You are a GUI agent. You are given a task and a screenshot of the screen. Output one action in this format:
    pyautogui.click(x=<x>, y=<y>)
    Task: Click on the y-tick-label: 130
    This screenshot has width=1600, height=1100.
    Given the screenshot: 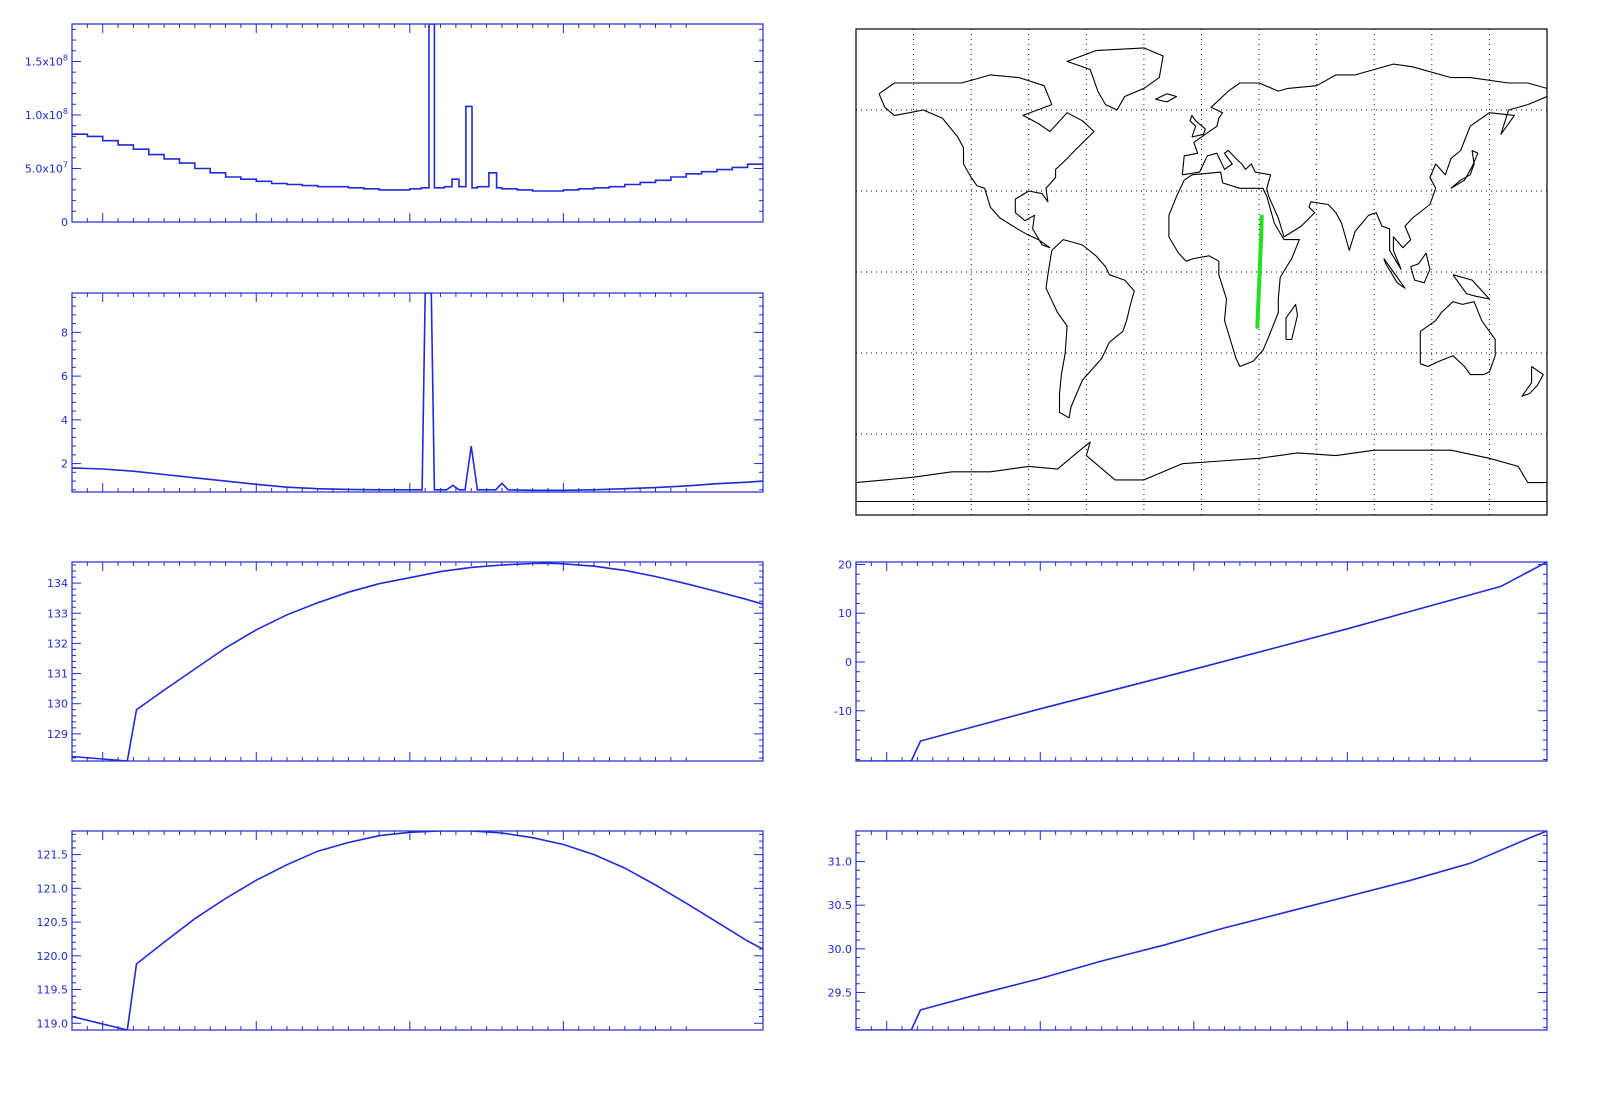 What is the action you would take?
    pyautogui.click(x=57, y=704)
    